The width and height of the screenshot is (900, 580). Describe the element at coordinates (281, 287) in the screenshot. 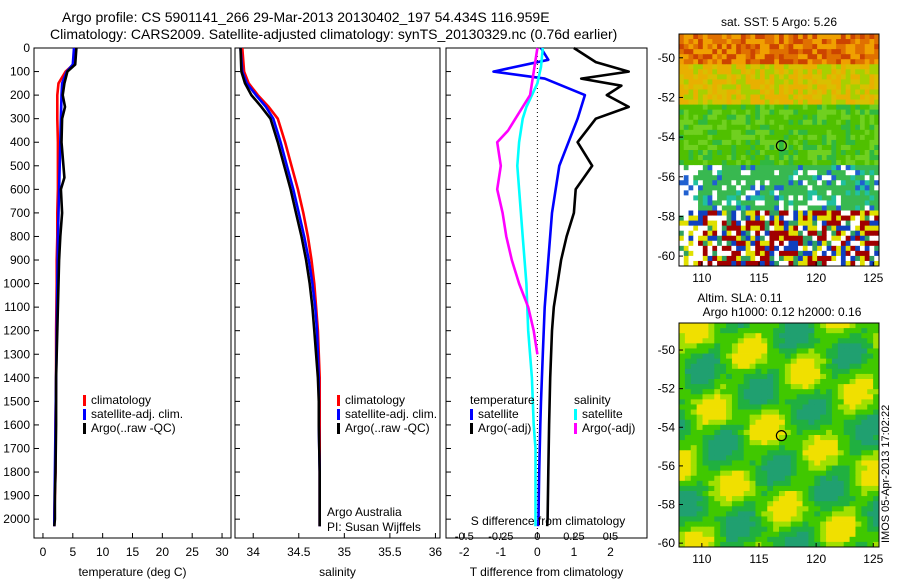

I see `series-line-climatology` at that location.